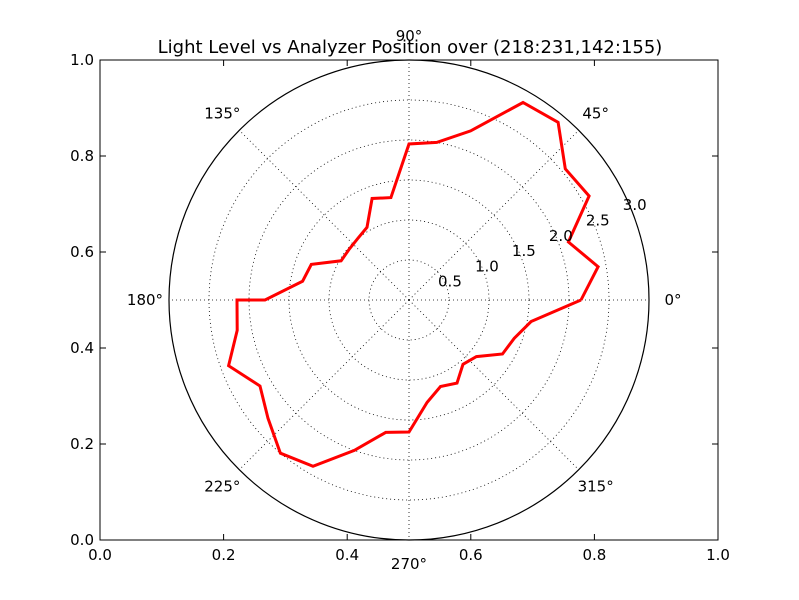 The image size is (799, 600). What do you see at coordinates (409, 564) in the screenshot?
I see `theta-tick-label: 270°` at bounding box center [409, 564].